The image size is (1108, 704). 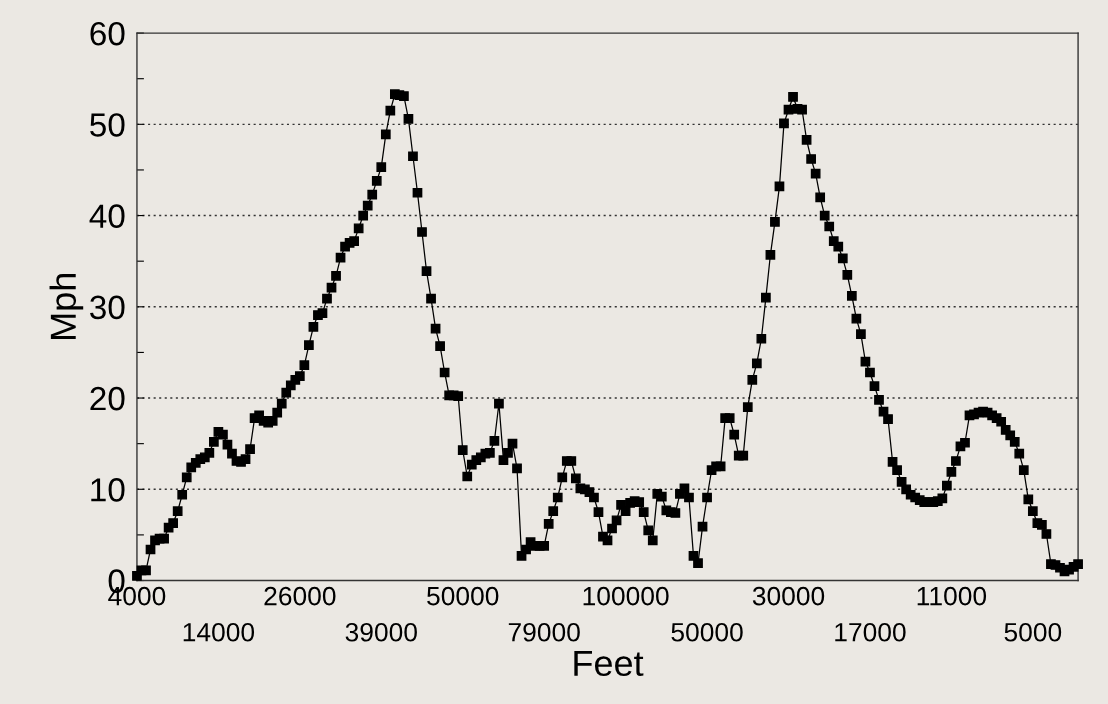 What do you see at coordinates (300, 596) in the screenshot?
I see `x-tick-label: 26000` at bounding box center [300, 596].